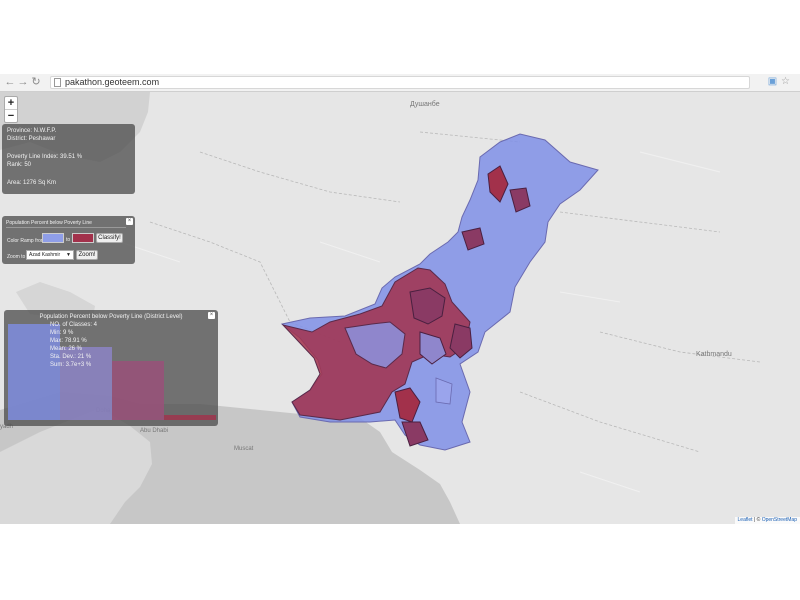 Image resolution: width=800 pixels, height=600 pixels. What do you see at coordinates (772, 81) in the screenshot?
I see `extension-icon: ▣` at bounding box center [772, 81].